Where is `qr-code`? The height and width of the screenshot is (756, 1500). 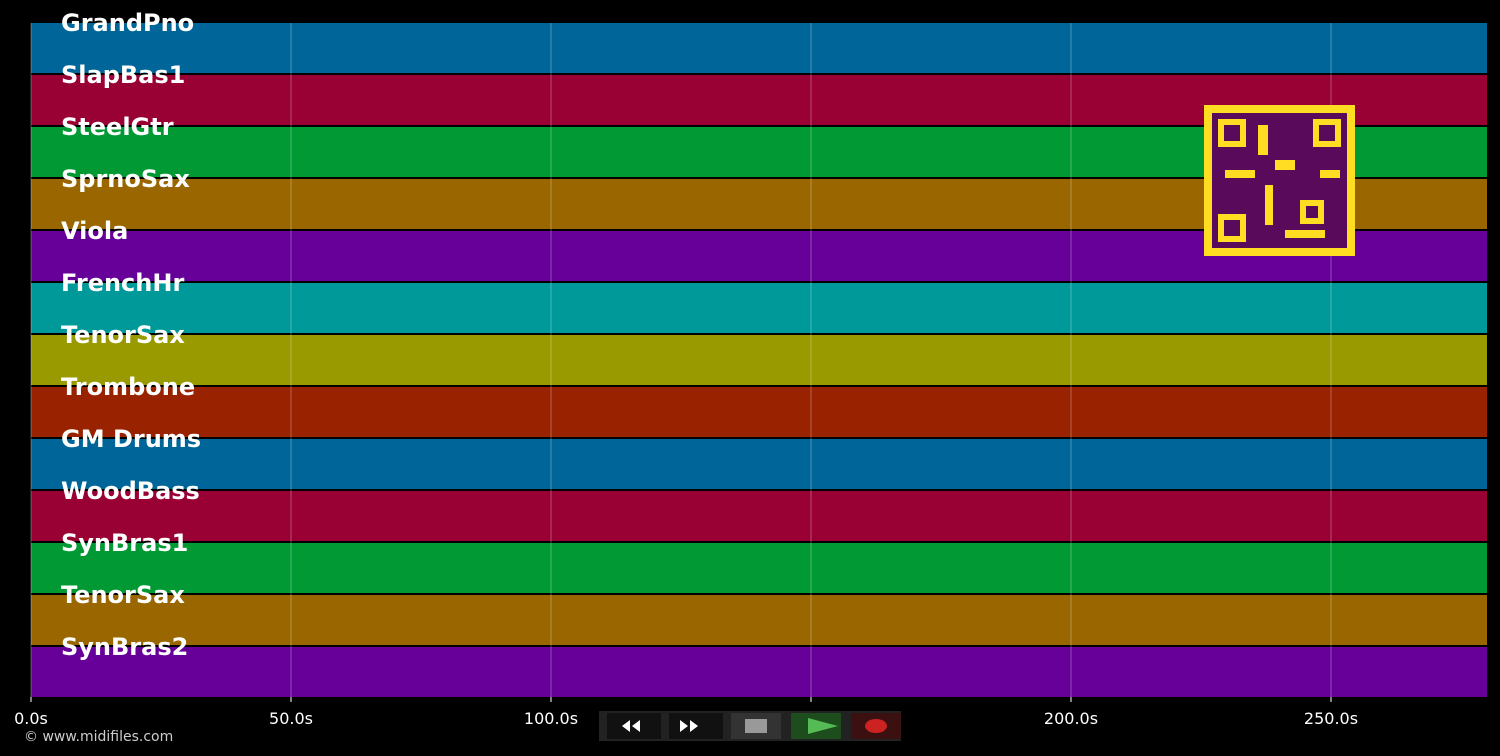 qr-code is located at coordinates (1279, 180).